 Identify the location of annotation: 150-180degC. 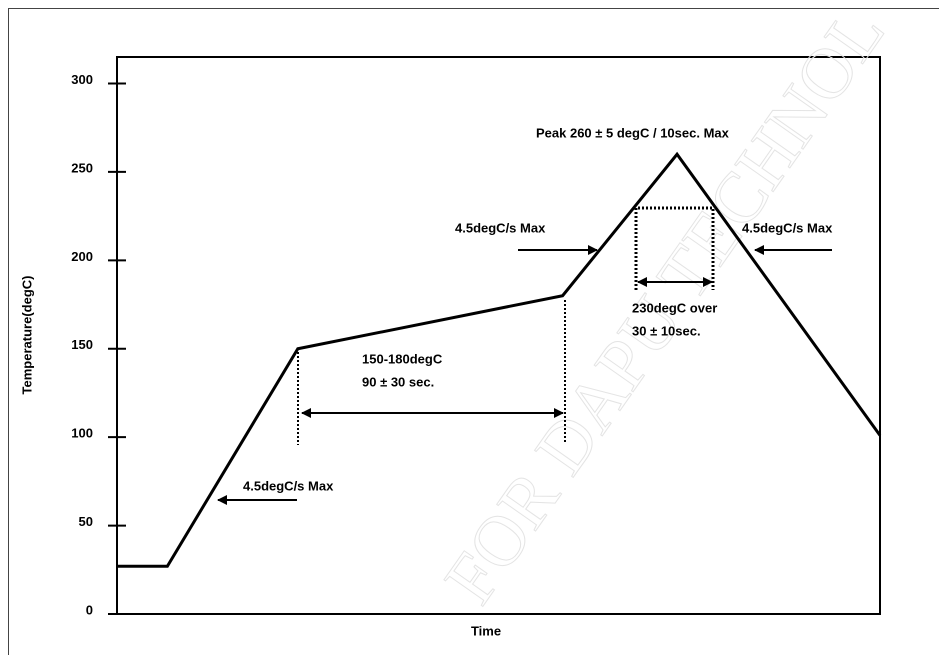
(402, 358).